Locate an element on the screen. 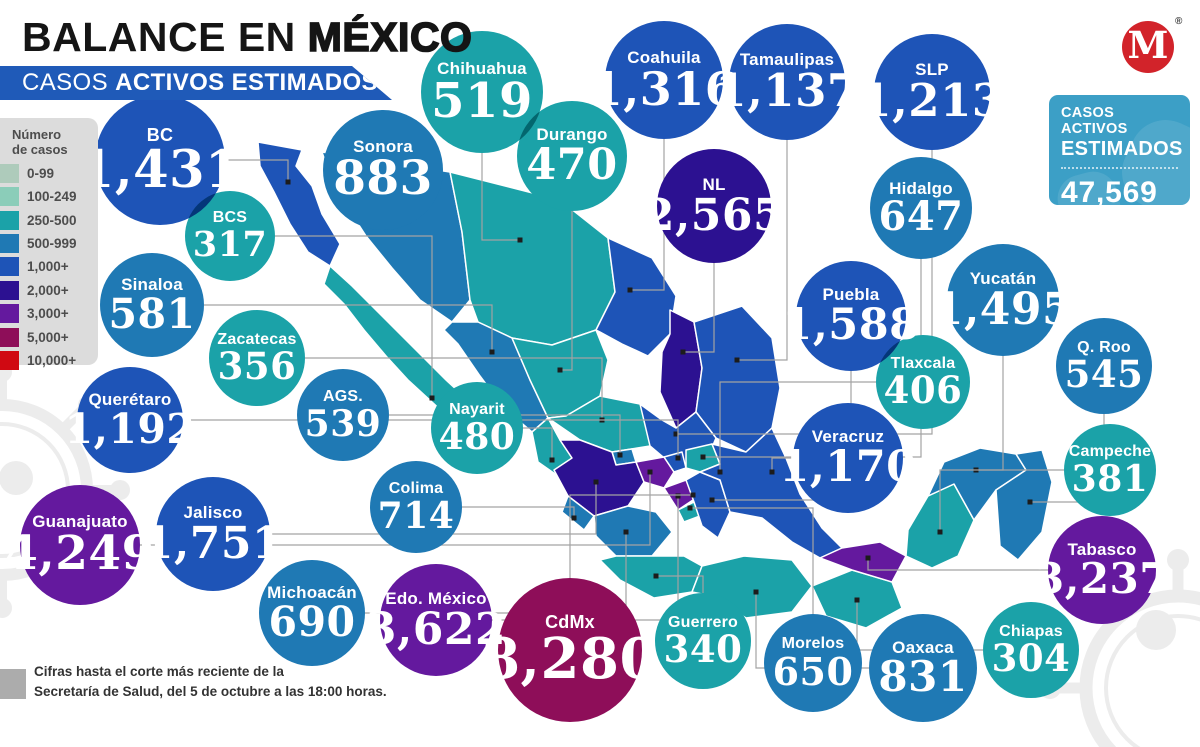 The width and height of the screenshot is (1200, 747). connector-line-durango is located at coordinates (566, 291).